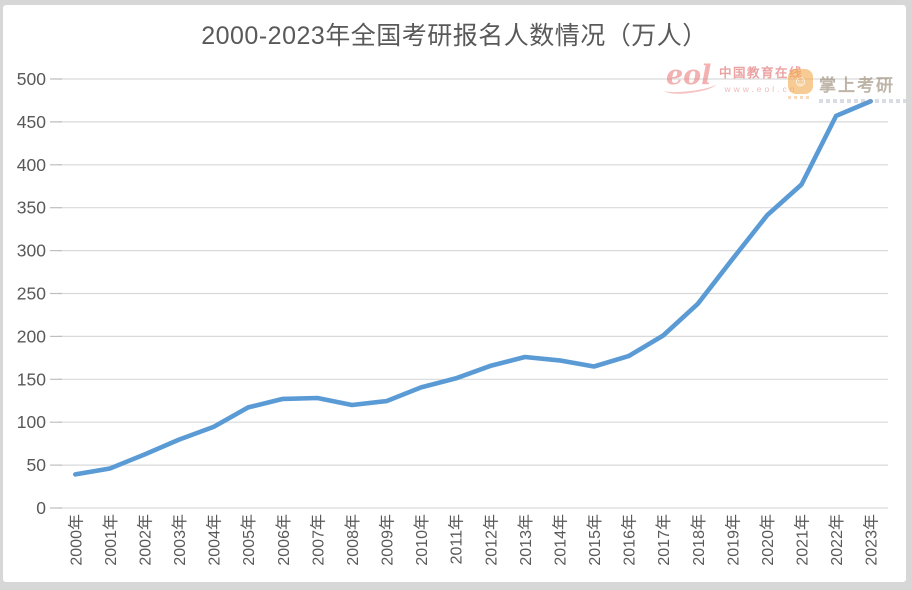  Describe the element at coordinates (526, 540) in the screenshot. I see `x-axis-label: 2013年` at that location.